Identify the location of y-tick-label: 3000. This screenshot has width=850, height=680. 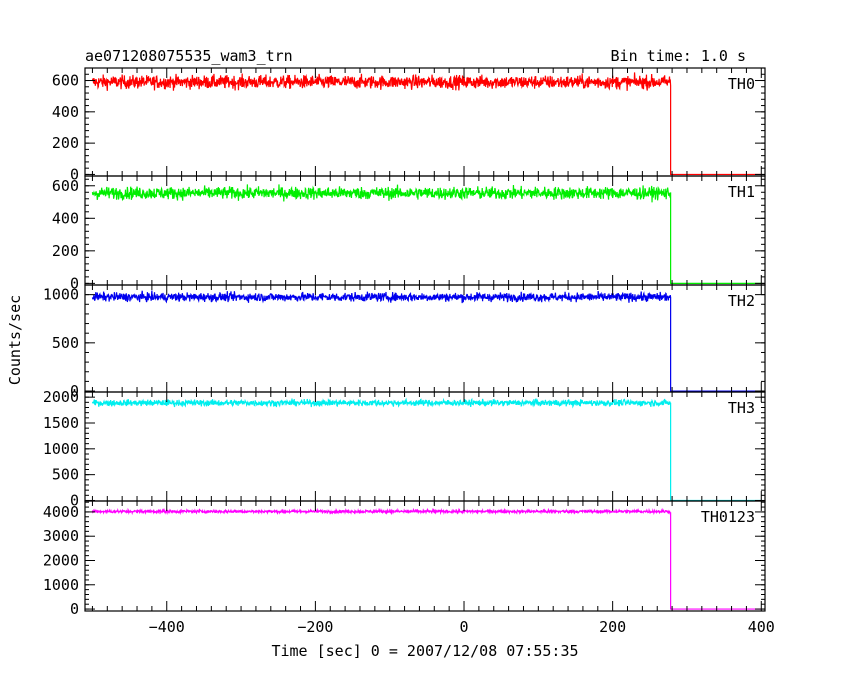
(61, 536).